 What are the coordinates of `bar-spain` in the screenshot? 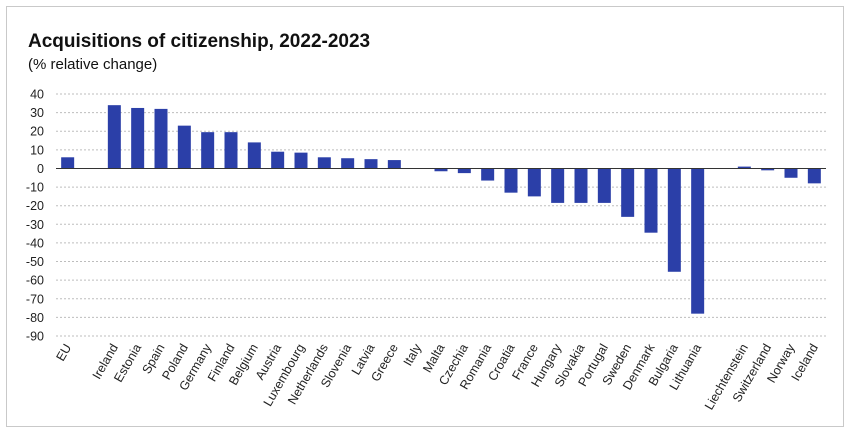 It's located at (161, 138).